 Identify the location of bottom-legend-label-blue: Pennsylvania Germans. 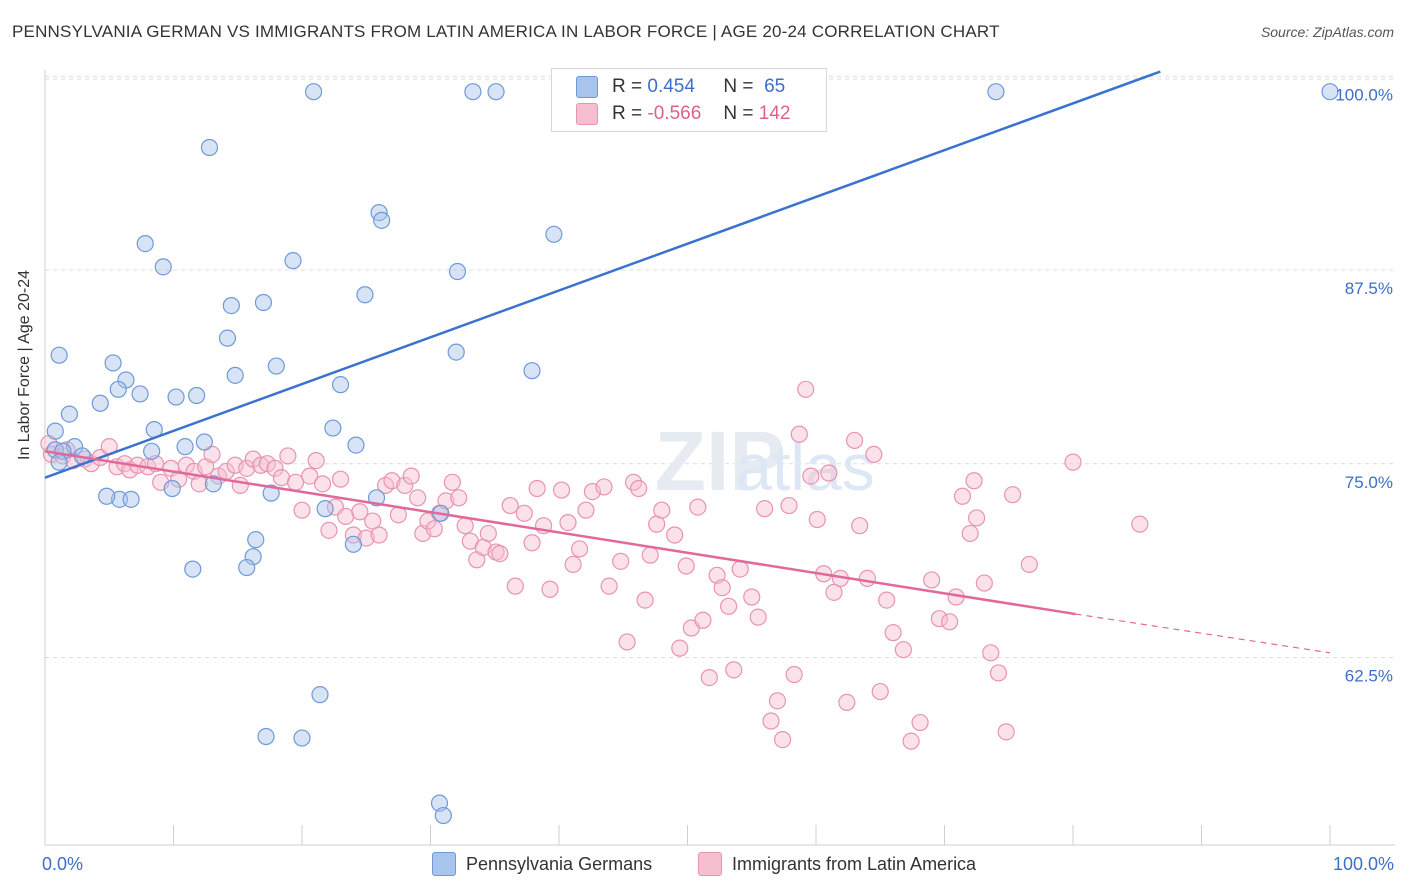
(559, 863).